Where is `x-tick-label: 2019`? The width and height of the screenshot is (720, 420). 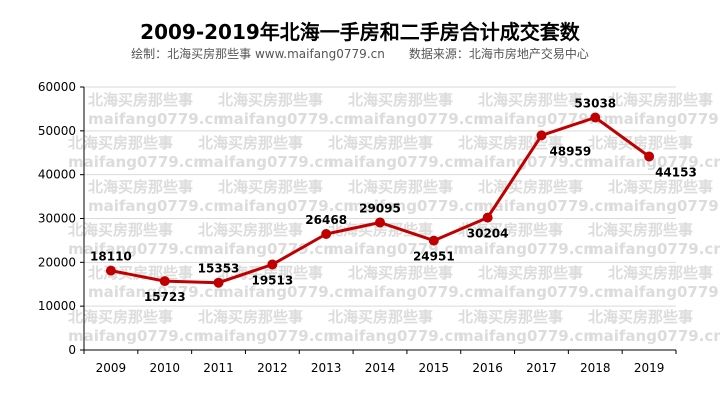 x-tick-label: 2019 is located at coordinates (649, 368).